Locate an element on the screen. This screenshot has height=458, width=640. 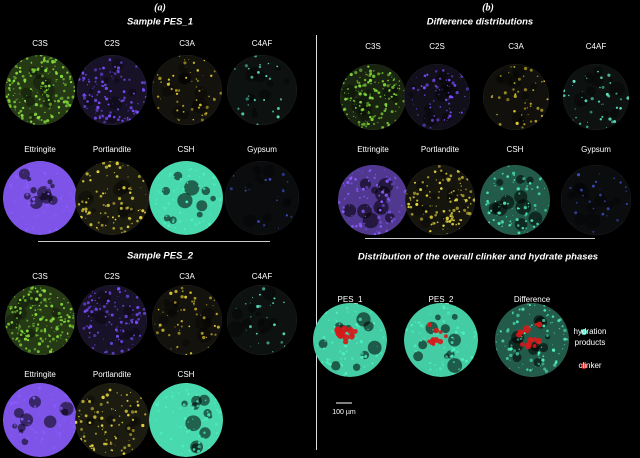
scale-bar-label: 100 µm is located at coordinates (344, 412).